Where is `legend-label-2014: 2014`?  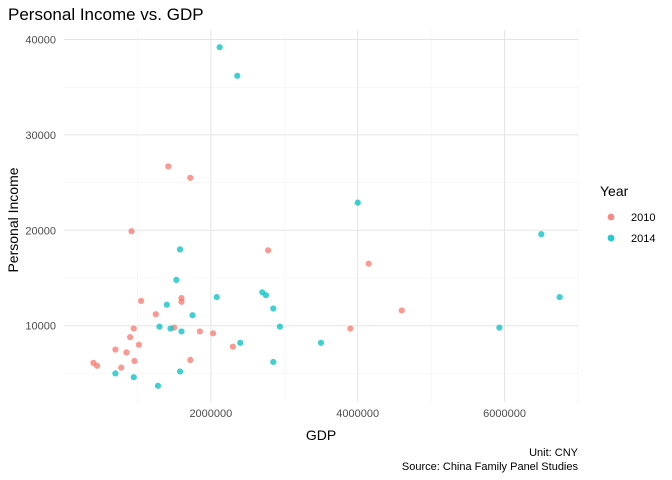
legend-label-2014: 2014 is located at coordinates (643, 239).